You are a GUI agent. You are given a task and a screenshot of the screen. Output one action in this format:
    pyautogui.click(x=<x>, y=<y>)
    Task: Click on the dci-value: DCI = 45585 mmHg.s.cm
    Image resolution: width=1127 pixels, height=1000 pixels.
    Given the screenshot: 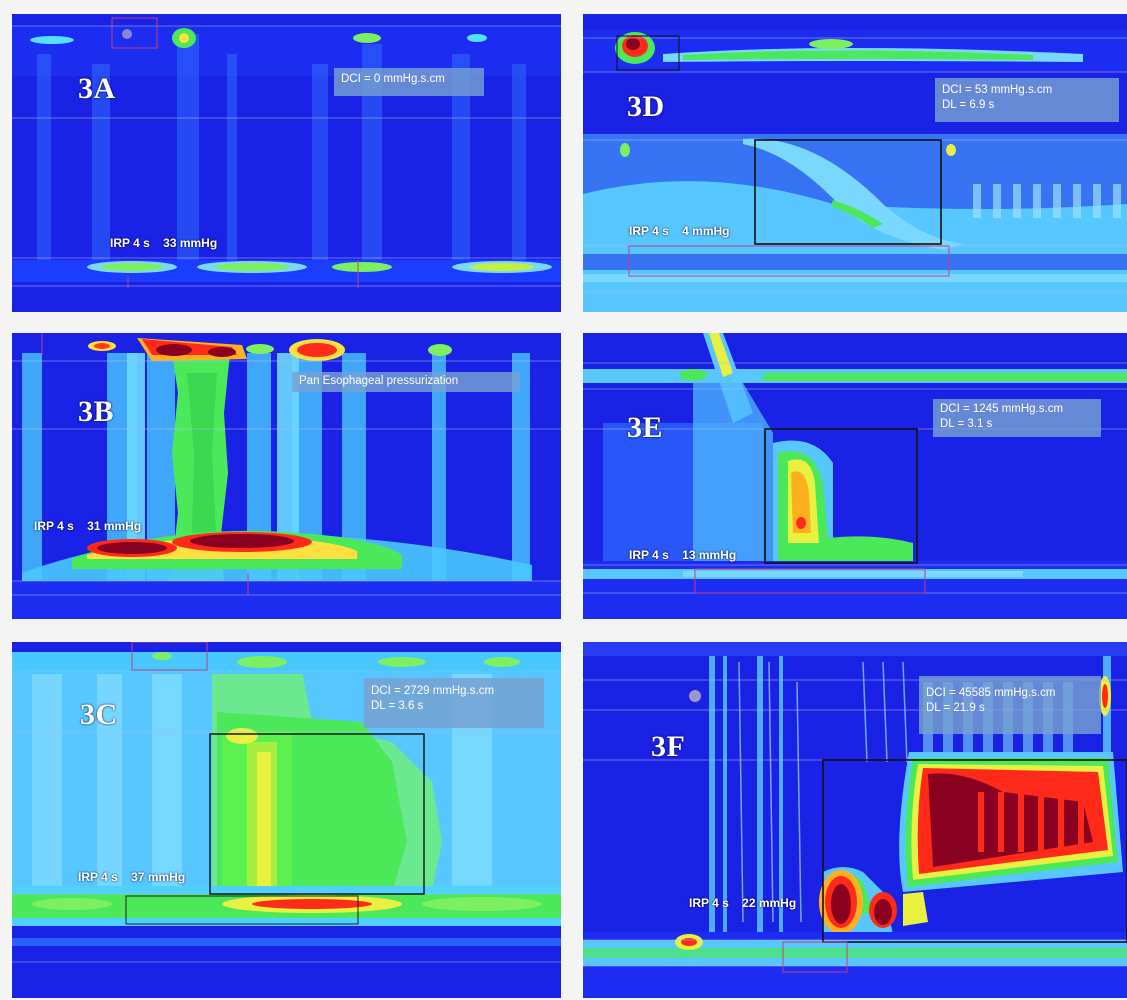 What is the action you would take?
    pyautogui.click(x=991, y=693)
    